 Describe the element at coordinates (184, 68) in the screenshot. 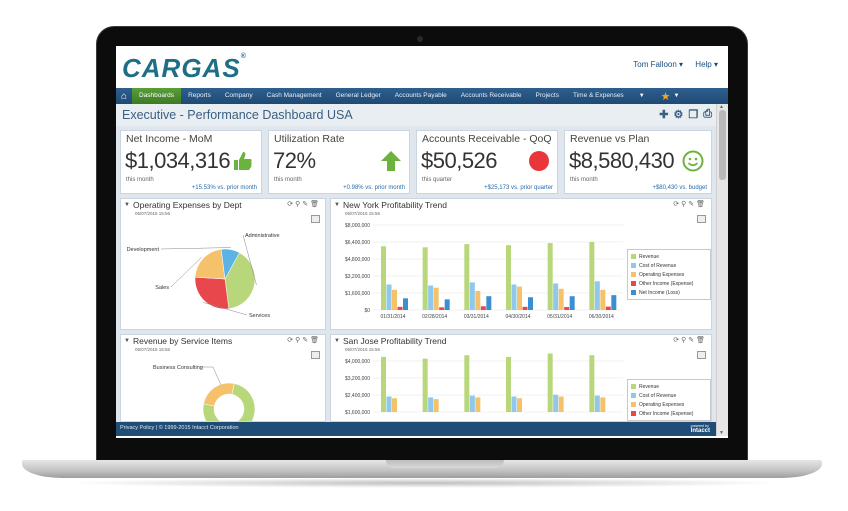

I see `cargas-logo: CARGAS®` at that location.